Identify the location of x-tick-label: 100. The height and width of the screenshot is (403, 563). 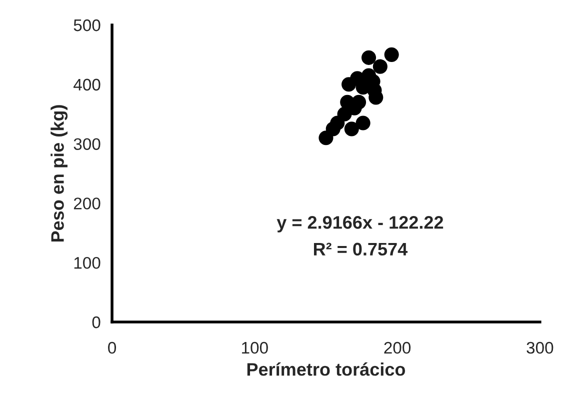
(255, 348).